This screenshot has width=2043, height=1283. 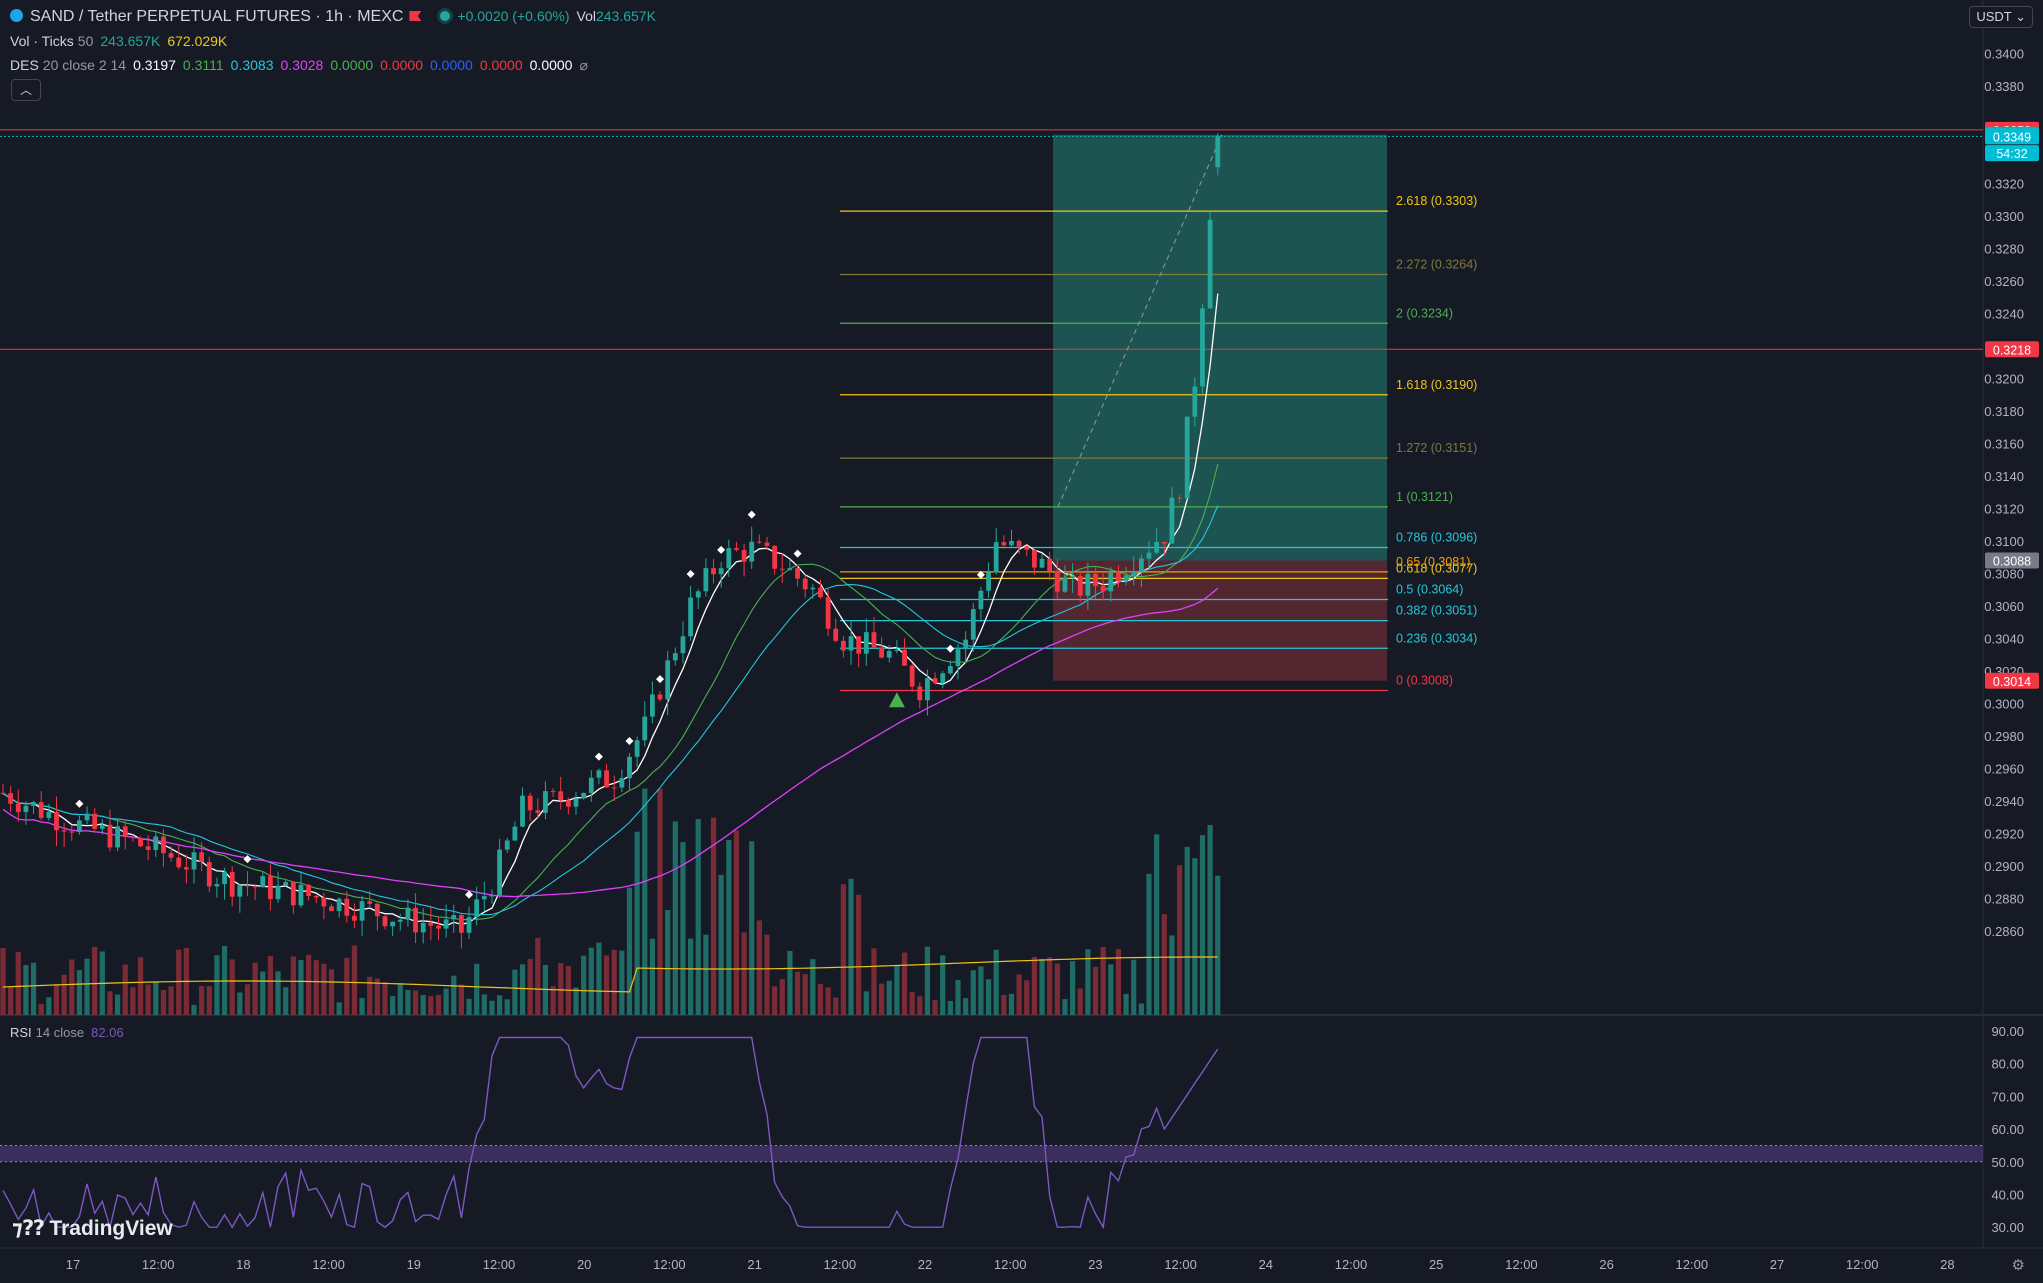 What do you see at coordinates (2007, 1129) in the screenshot?
I see `rsi-axis: 90.00 80.00 70.00 60.00 50.00 40.00 30.00` at bounding box center [2007, 1129].